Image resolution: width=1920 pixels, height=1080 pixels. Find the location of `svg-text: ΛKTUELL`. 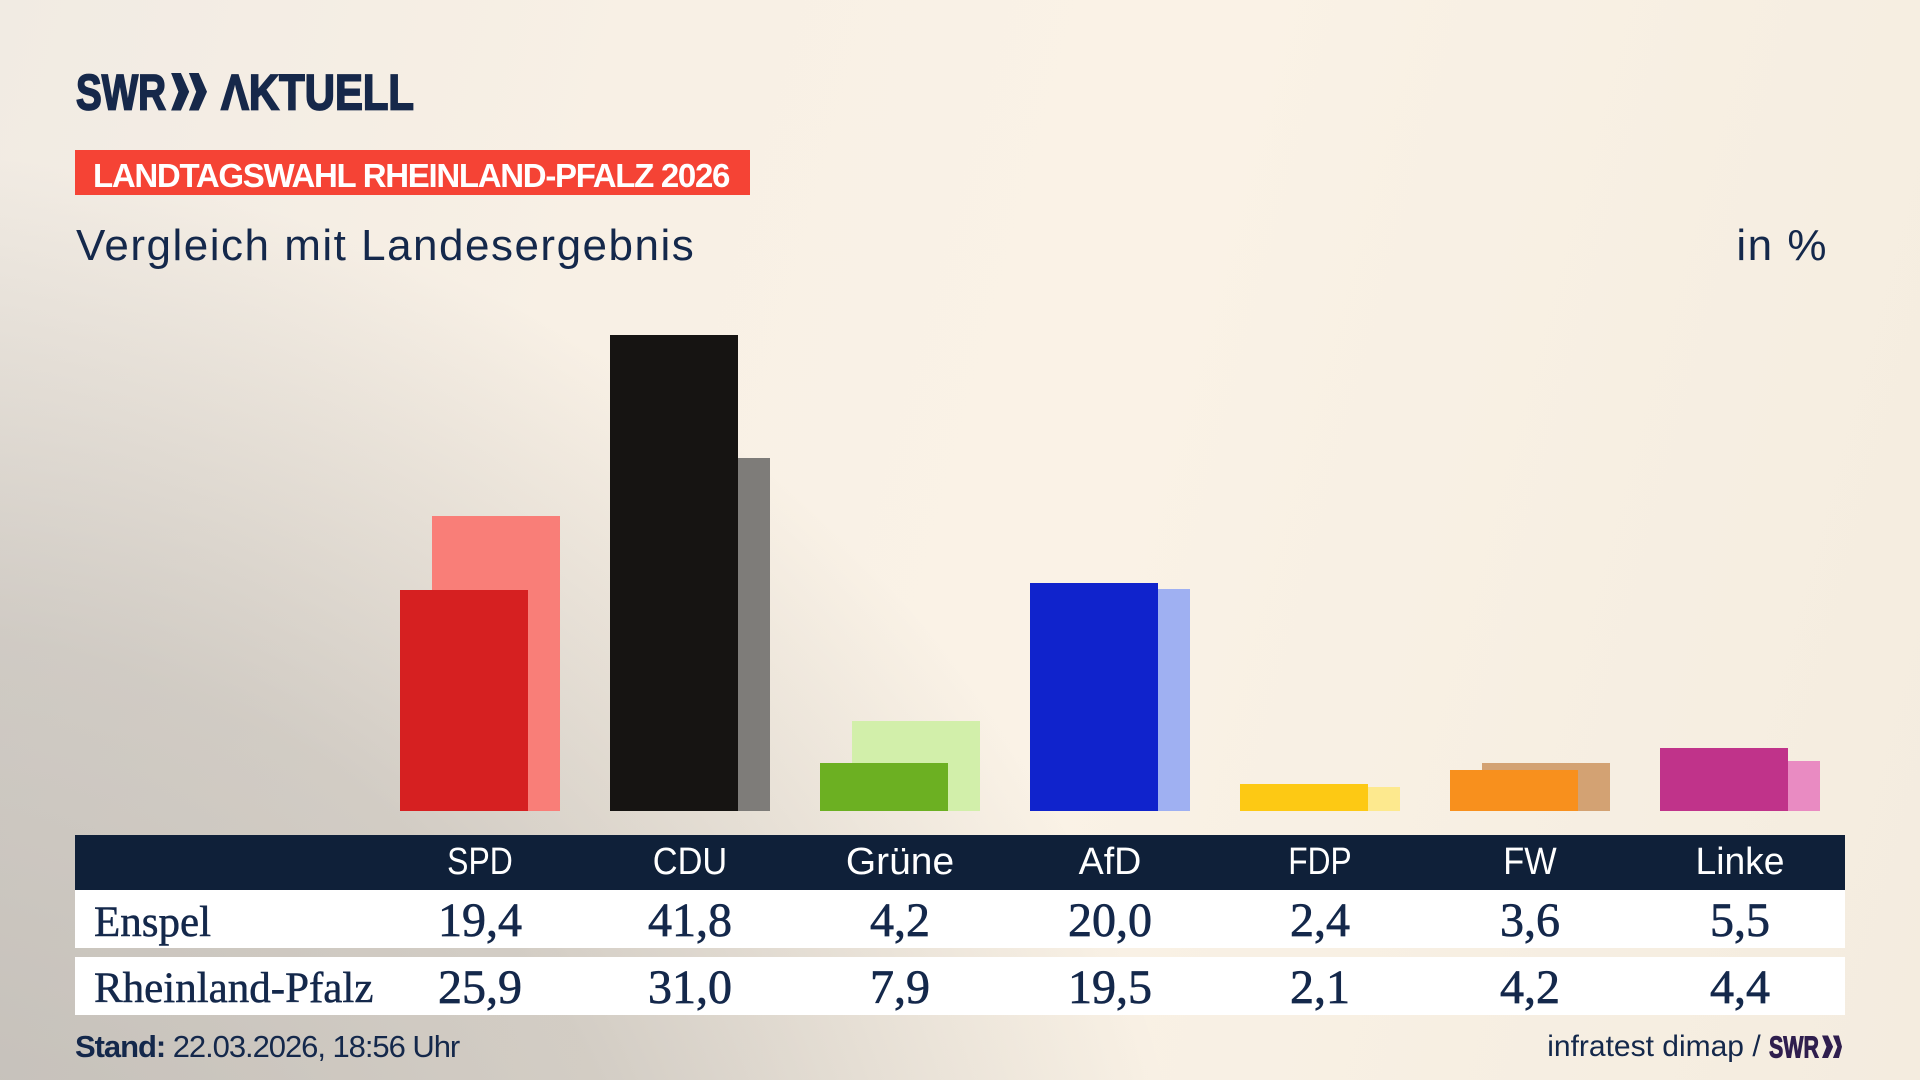

svg-text: ΛKTUELL is located at coordinates (317, 92).